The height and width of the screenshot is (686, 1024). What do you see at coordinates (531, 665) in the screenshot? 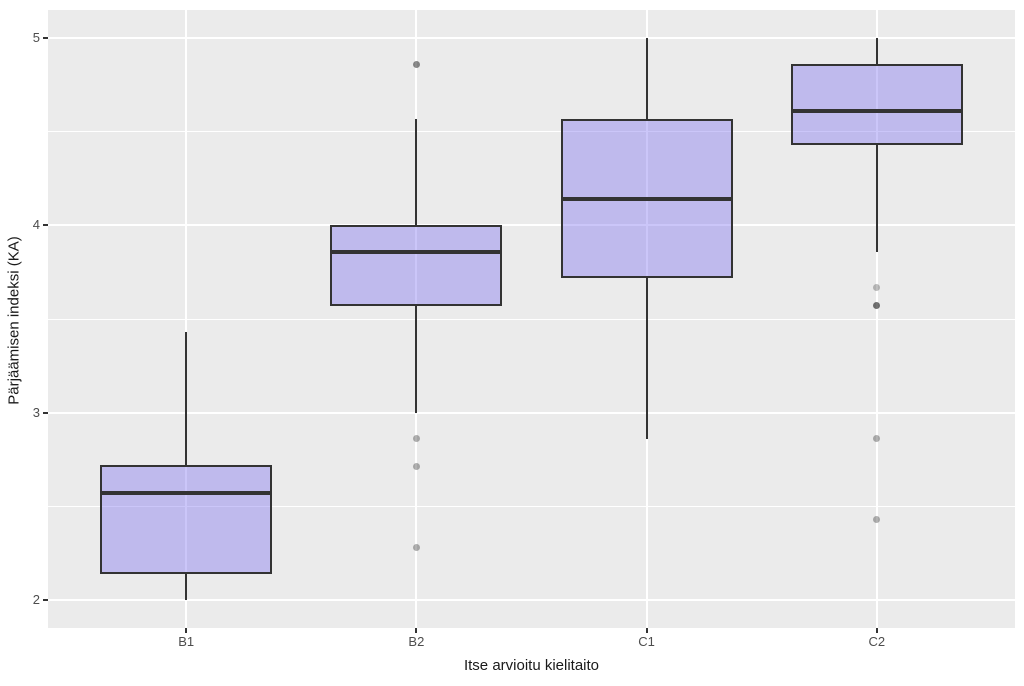
I see `x-axis-title: Itse arvioitu kielitaito` at bounding box center [531, 665].